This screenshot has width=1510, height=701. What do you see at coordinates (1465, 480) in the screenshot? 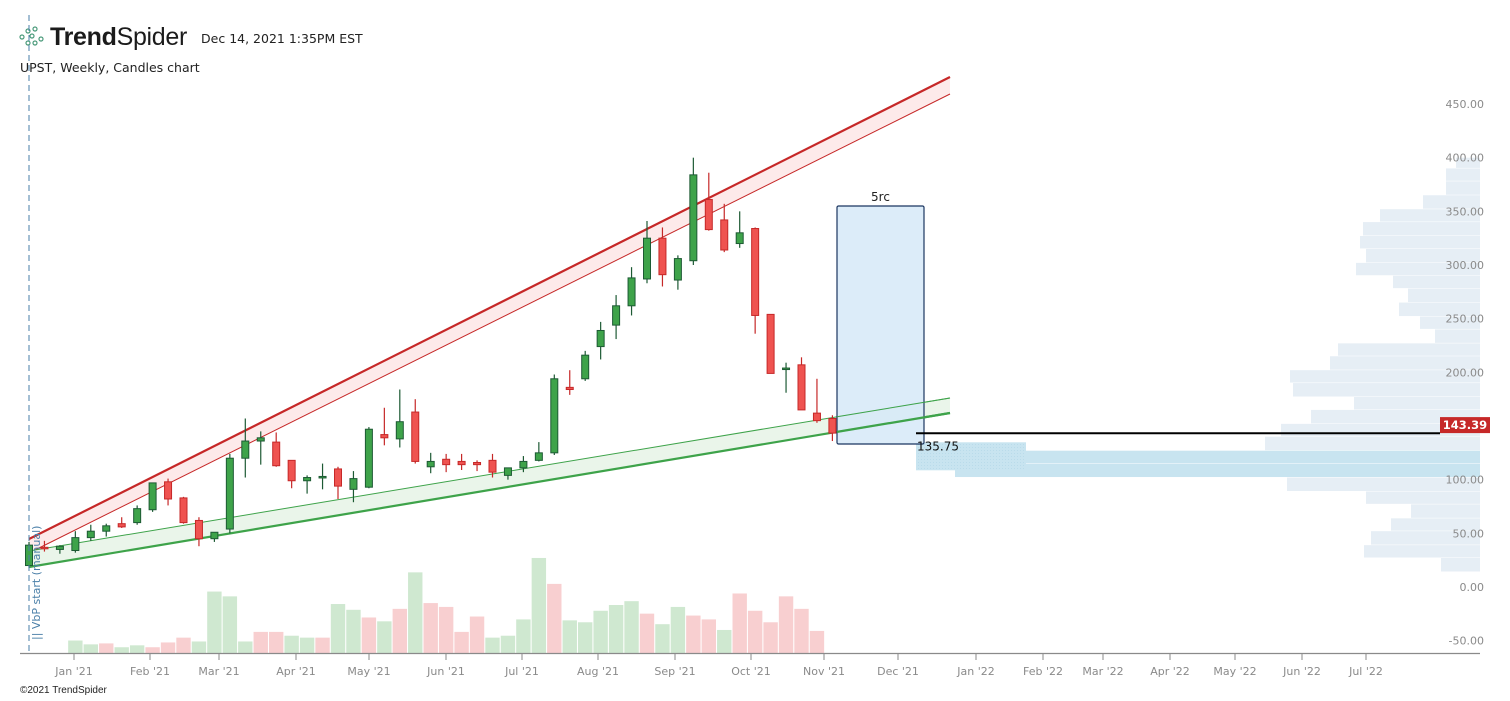
I see `y-axis-label: 100.00` at bounding box center [1465, 480].